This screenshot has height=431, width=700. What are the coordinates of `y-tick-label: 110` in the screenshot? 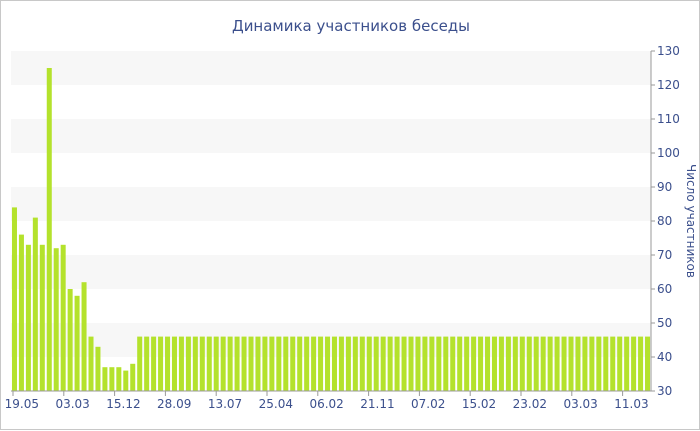 It's located at (668, 119).